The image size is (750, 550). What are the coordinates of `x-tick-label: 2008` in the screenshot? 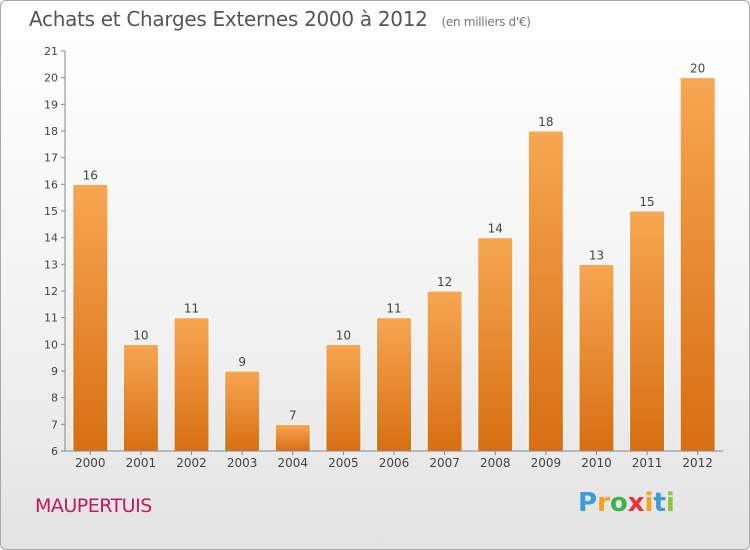 It's located at (495, 463).